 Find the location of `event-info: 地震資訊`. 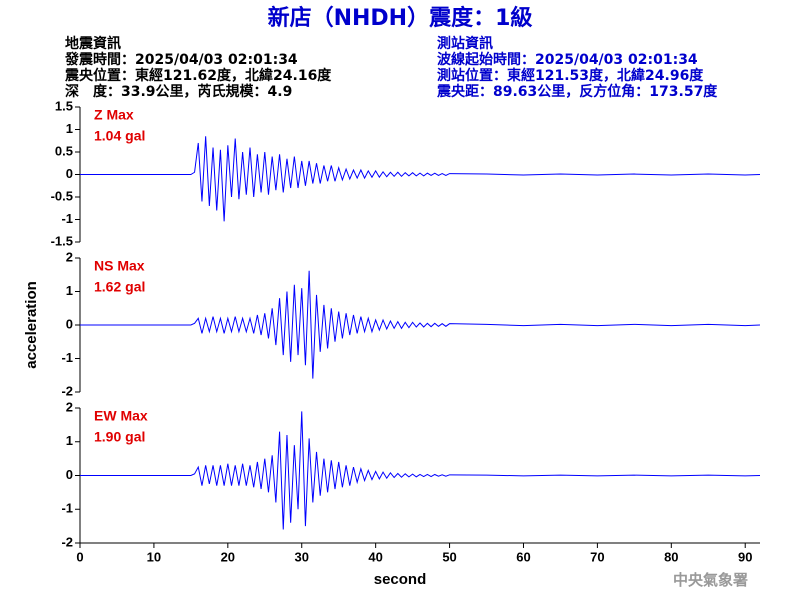

event-info: 地震資訊 is located at coordinates (93, 43).